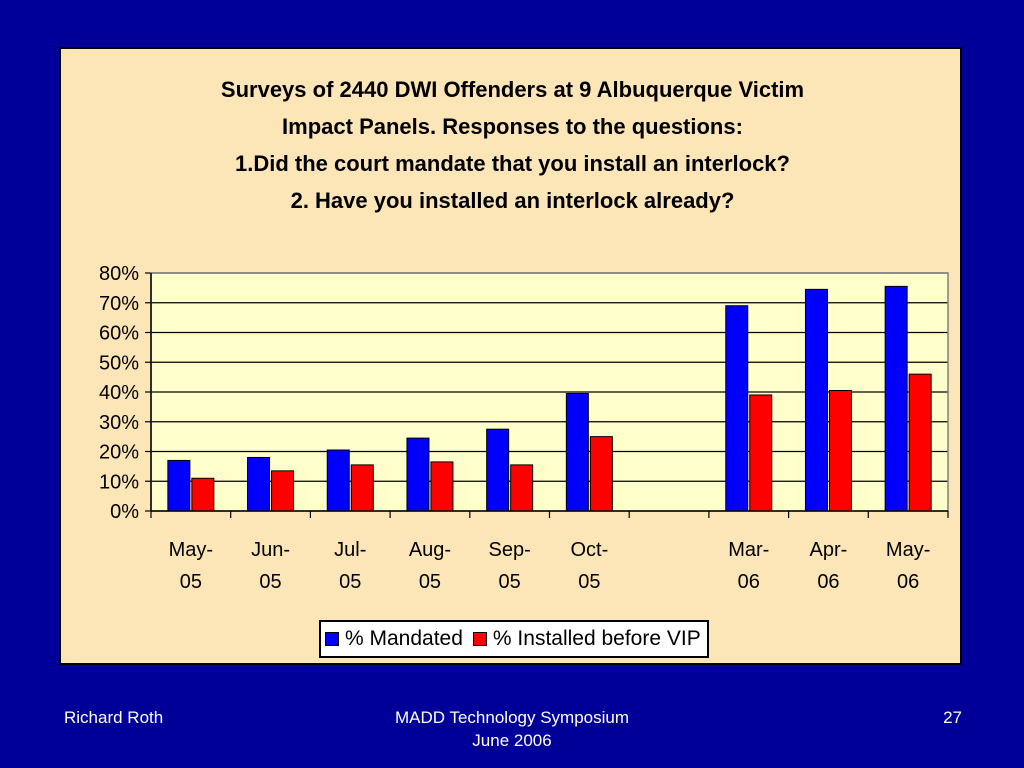 This screenshot has width=1024, height=768. I want to click on x-tick-label: Aug-, so click(430, 550).